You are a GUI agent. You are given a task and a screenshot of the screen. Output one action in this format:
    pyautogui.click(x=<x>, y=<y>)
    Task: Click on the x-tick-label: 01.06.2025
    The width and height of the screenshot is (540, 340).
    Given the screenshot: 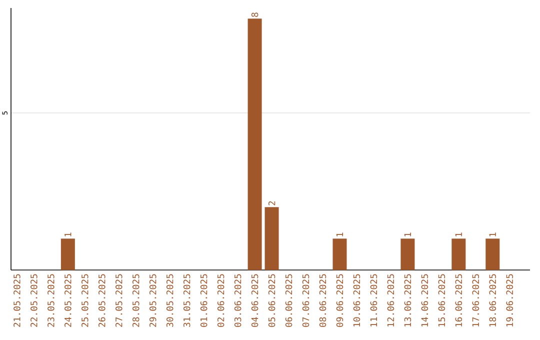 What is the action you would take?
    pyautogui.click(x=204, y=300)
    